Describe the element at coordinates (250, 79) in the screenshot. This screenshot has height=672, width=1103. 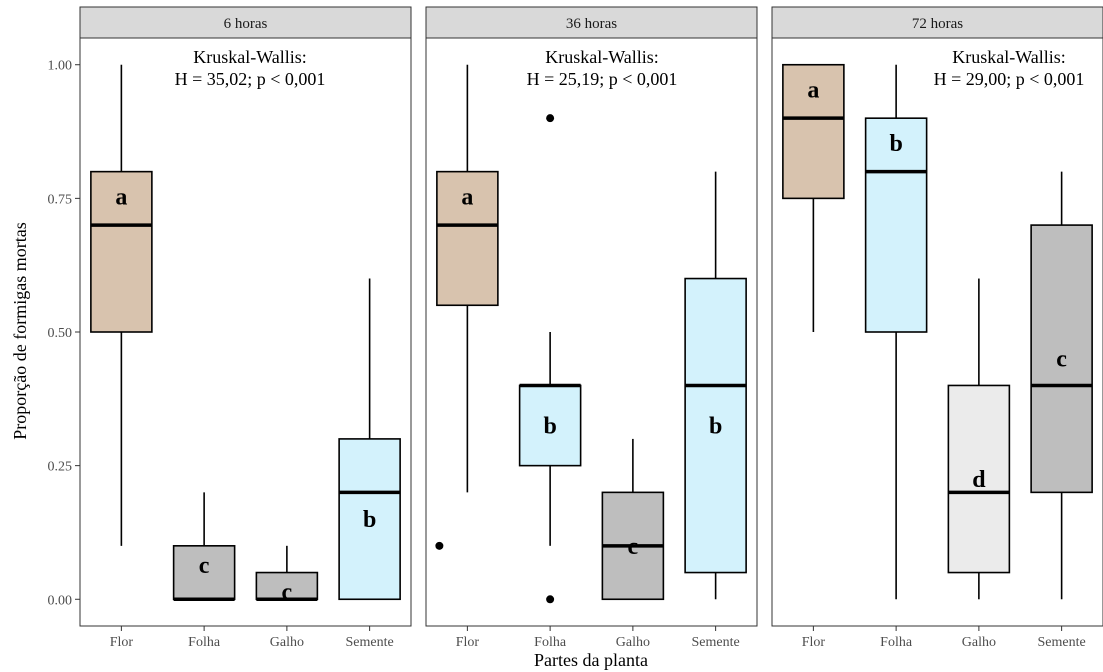
I see `annotation-line-2: H = 35,02; p < 0,001` at that location.